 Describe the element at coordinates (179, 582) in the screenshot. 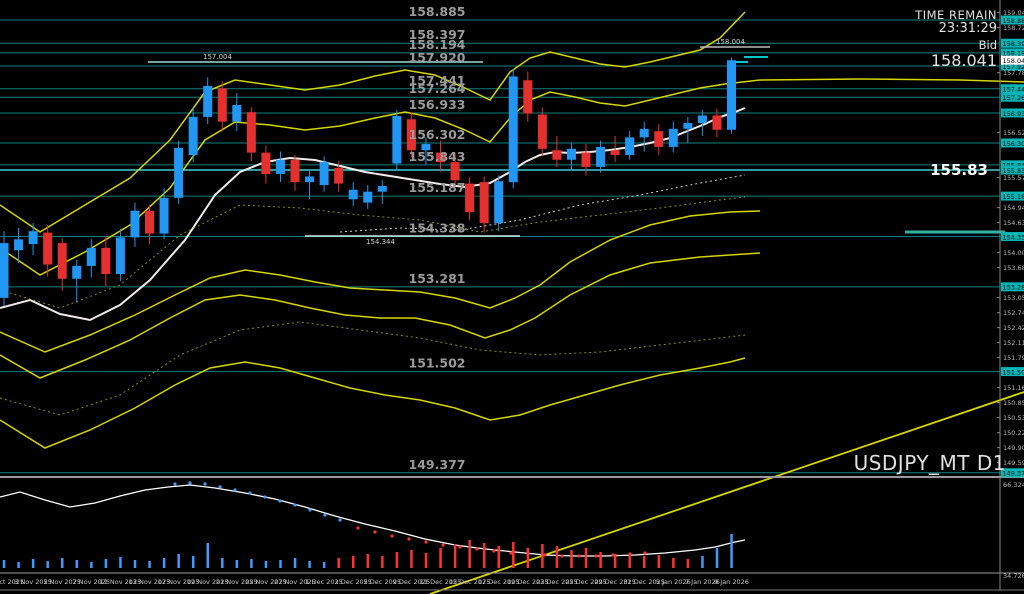

I see `date-tick-label: 17 Nov 2025` at that location.